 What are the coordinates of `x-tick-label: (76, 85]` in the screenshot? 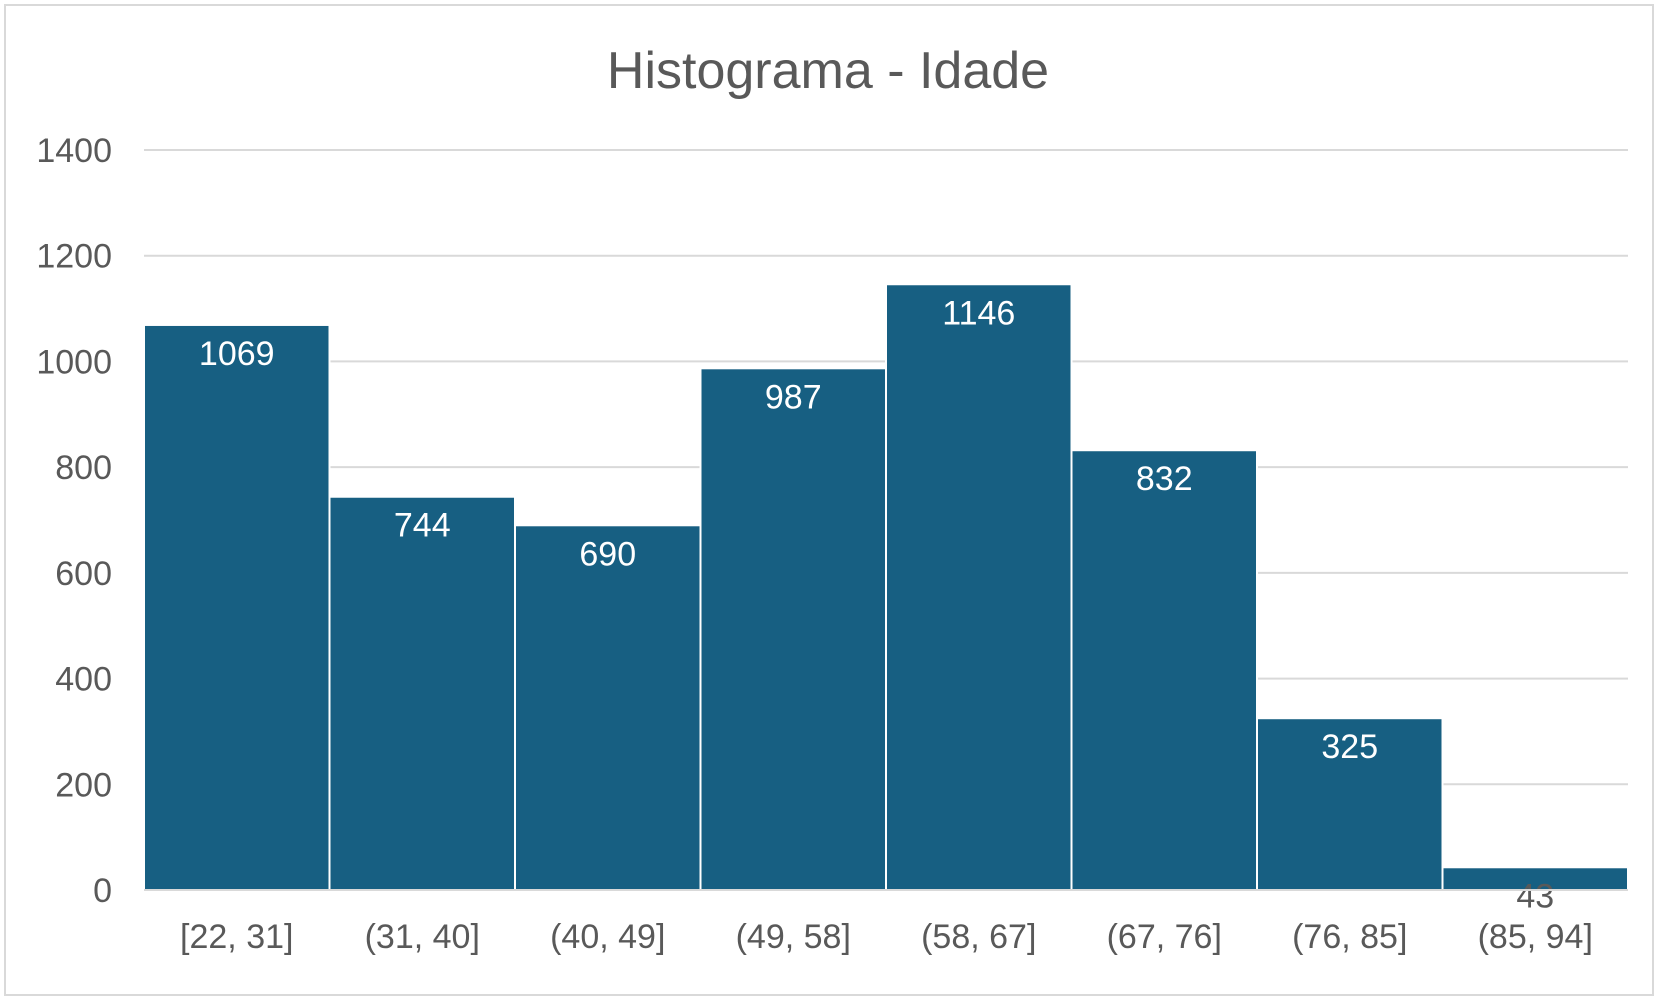 It's located at (1349, 937).